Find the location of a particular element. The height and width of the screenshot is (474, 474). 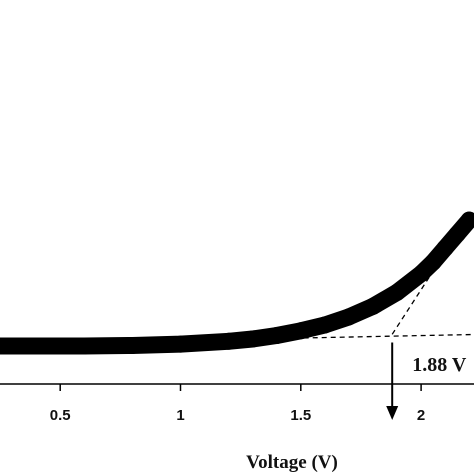

annotation-layer: 1.88 V is located at coordinates (426, 381).